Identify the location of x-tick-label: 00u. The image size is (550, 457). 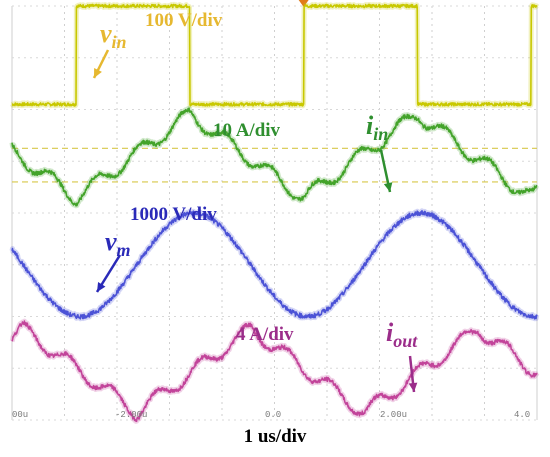
(20, 415).